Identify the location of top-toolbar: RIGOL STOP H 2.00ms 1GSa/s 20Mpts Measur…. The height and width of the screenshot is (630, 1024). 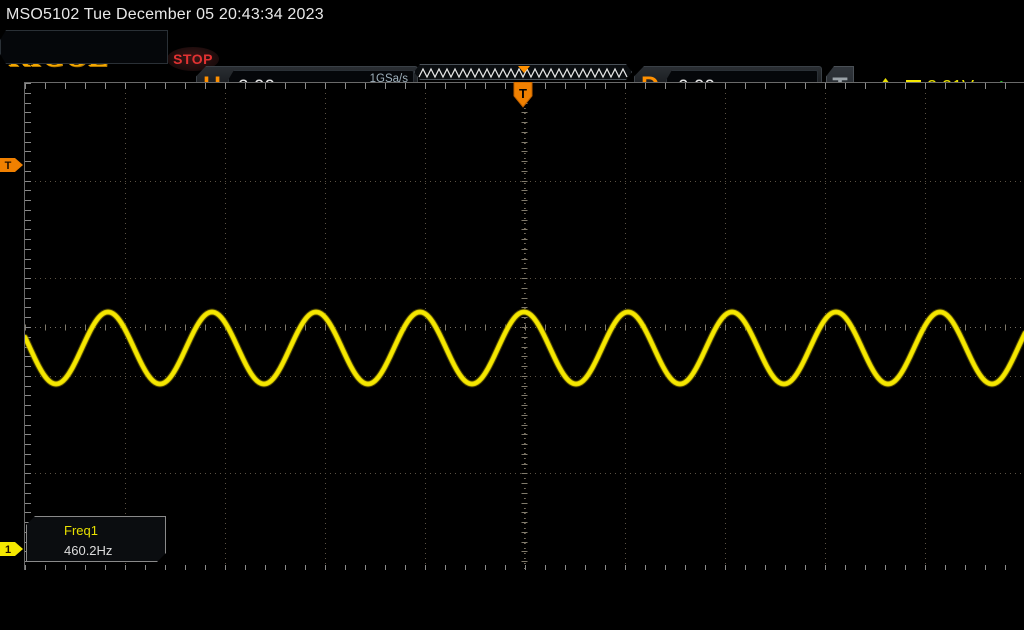
(512, 56).